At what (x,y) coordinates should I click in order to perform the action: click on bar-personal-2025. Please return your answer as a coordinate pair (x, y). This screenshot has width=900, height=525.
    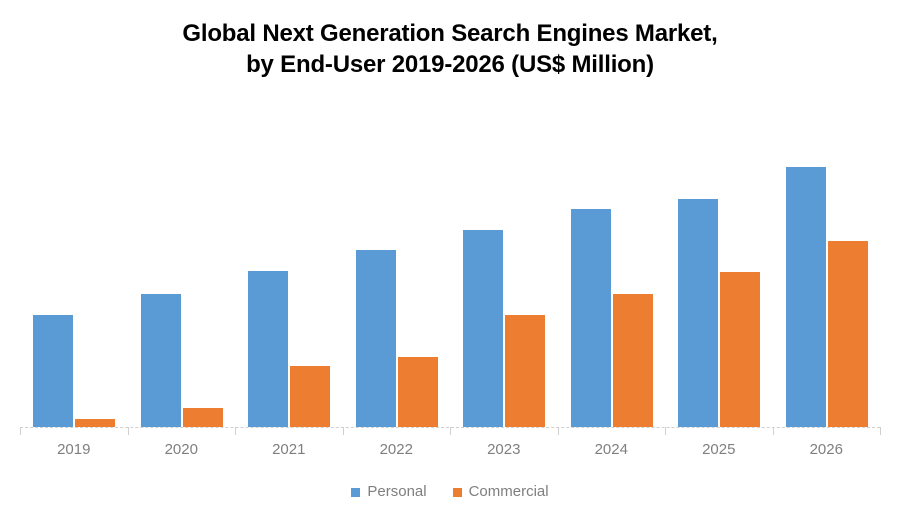
    Looking at the image, I should click on (698, 313).